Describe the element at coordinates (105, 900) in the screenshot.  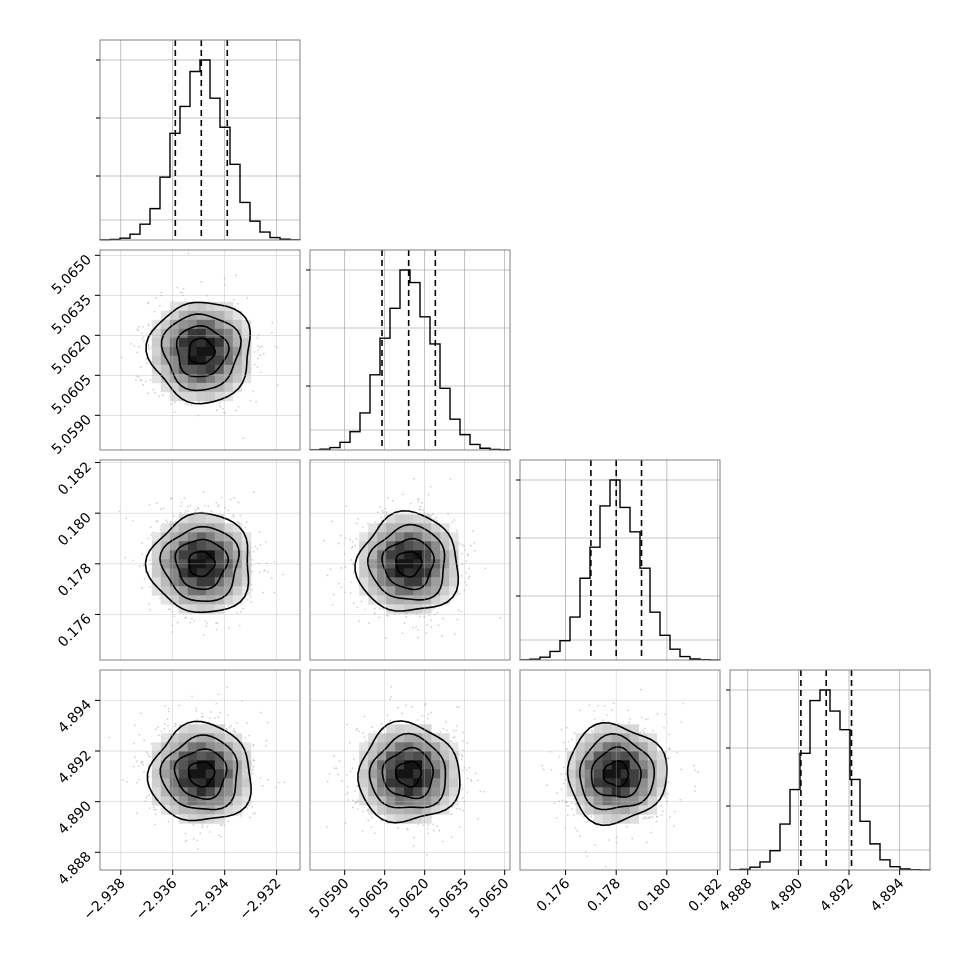
I see `x-tick-label-0-0: −2.938` at that location.